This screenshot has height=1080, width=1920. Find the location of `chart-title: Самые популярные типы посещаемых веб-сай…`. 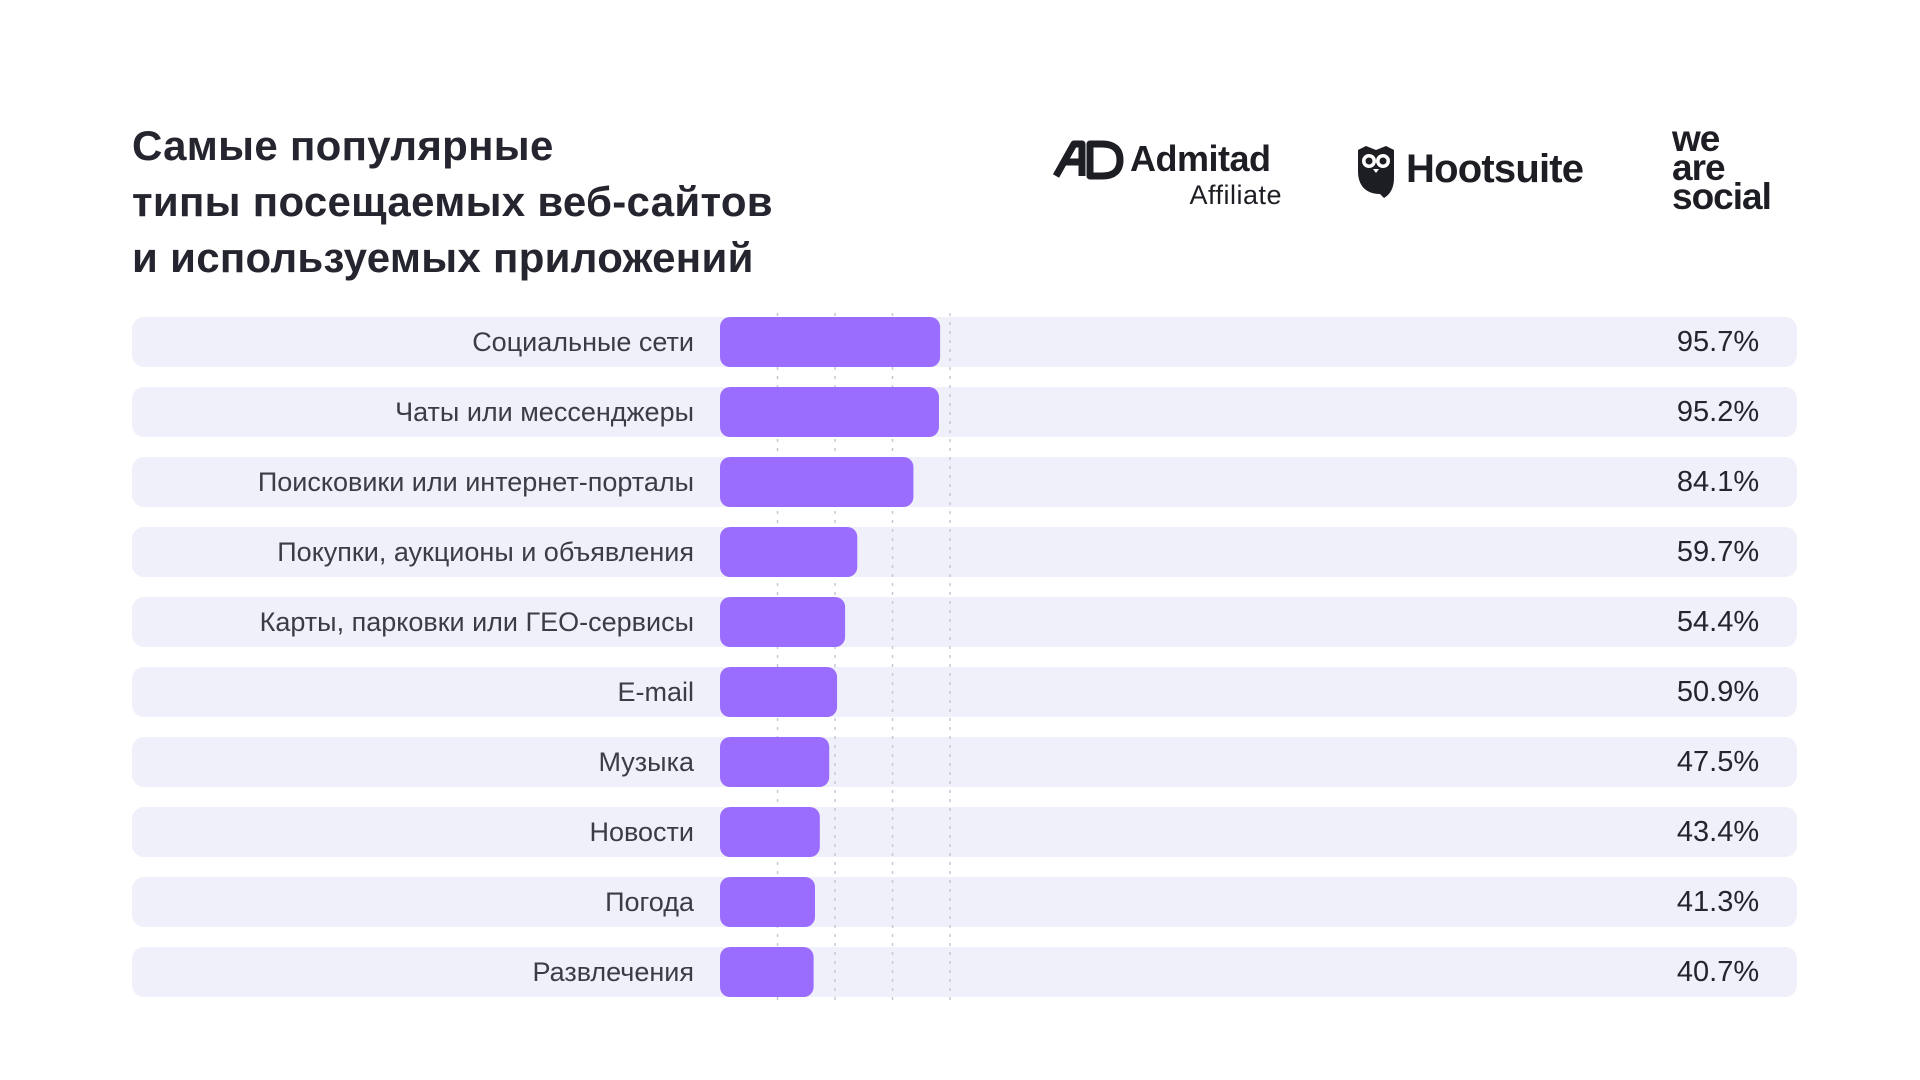

chart-title: Самые популярные типы посещаемых веб-сай… is located at coordinates (452, 202).